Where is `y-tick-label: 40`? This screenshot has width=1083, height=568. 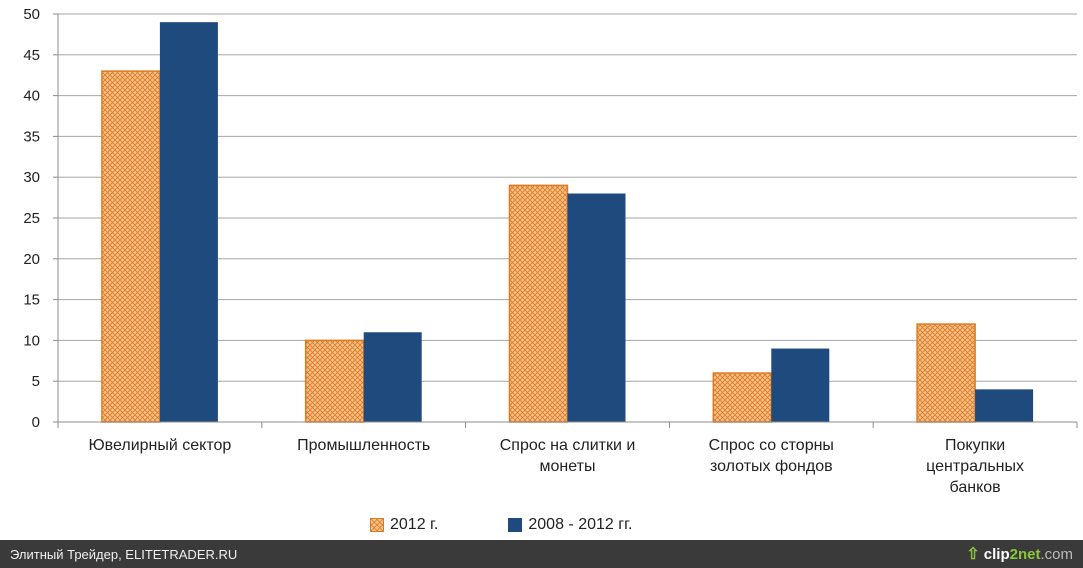
y-tick-label: 40 is located at coordinates (31, 96).